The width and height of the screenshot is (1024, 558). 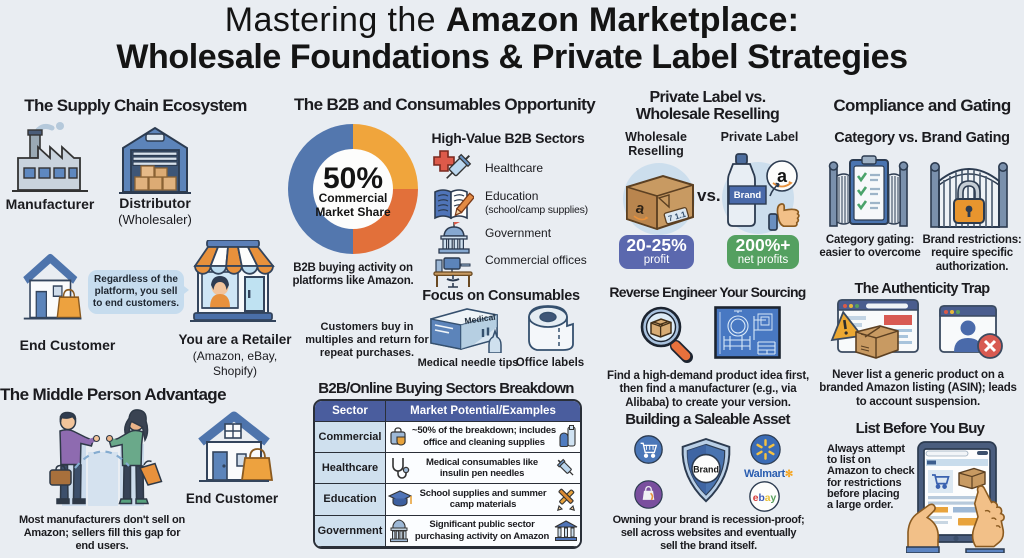 What do you see at coordinates (353, 178) in the screenshot?
I see `svg-text: 50%` at bounding box center [353, 178].